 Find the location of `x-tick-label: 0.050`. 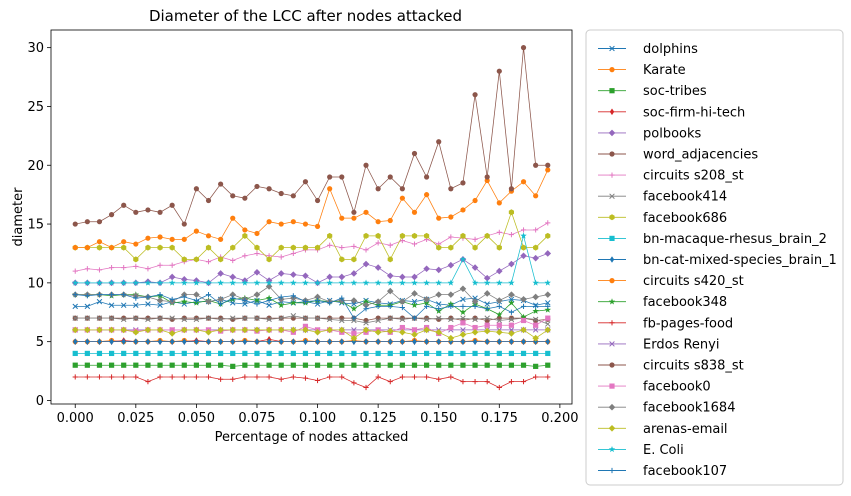

x-tick-label: 0.050 is located at coordinates (196, 418).